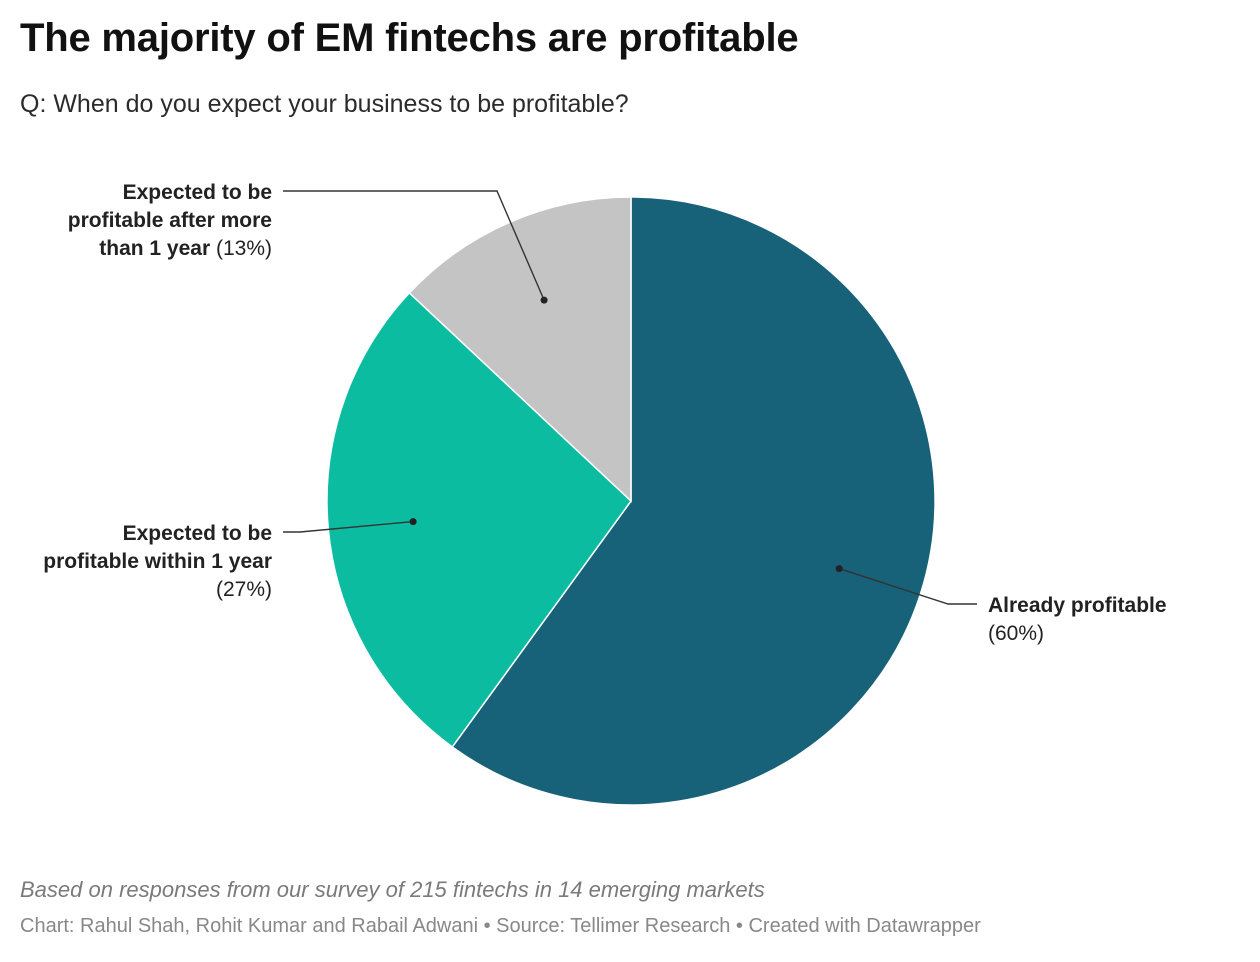 The height and width of the screenshot is (962, 1260). What do you see at coordinates (244, 589) in the screenshot?
I see `slice-percent: (27%)` at bounding box center [244, 589].